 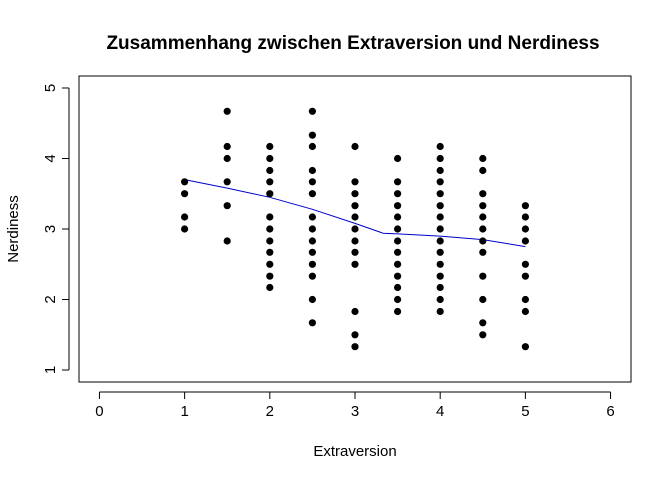 I want to click on x-axis-label: Extraversion, so click(x=354, y=451).